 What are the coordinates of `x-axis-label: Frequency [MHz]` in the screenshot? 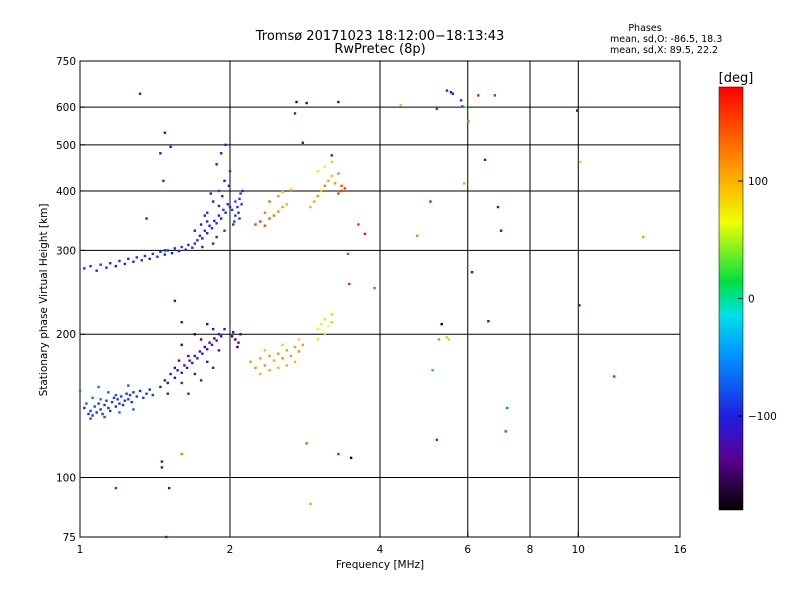 It's located at (380, 565).